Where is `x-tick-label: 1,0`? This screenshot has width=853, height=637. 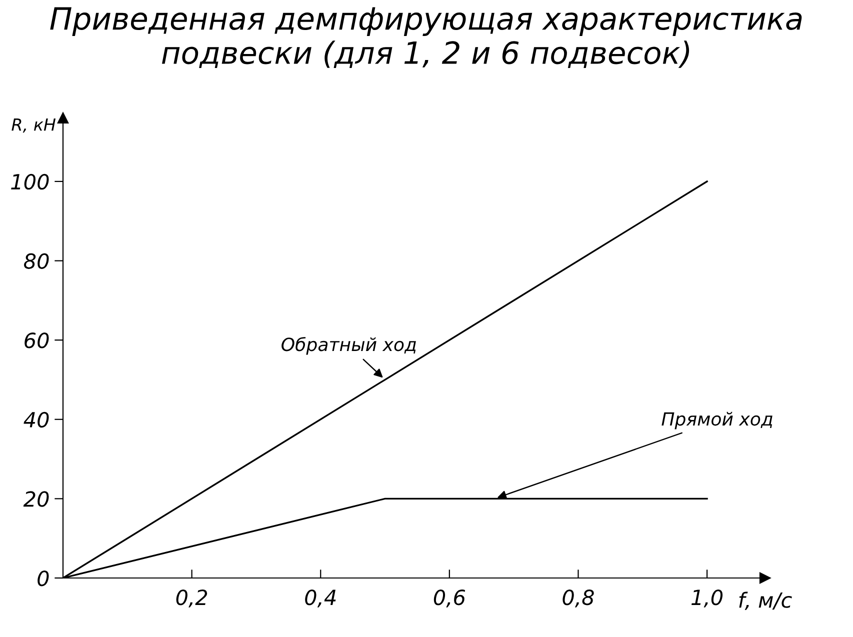 x-tick-label: 1,0 is located at coordinates (707, 598).